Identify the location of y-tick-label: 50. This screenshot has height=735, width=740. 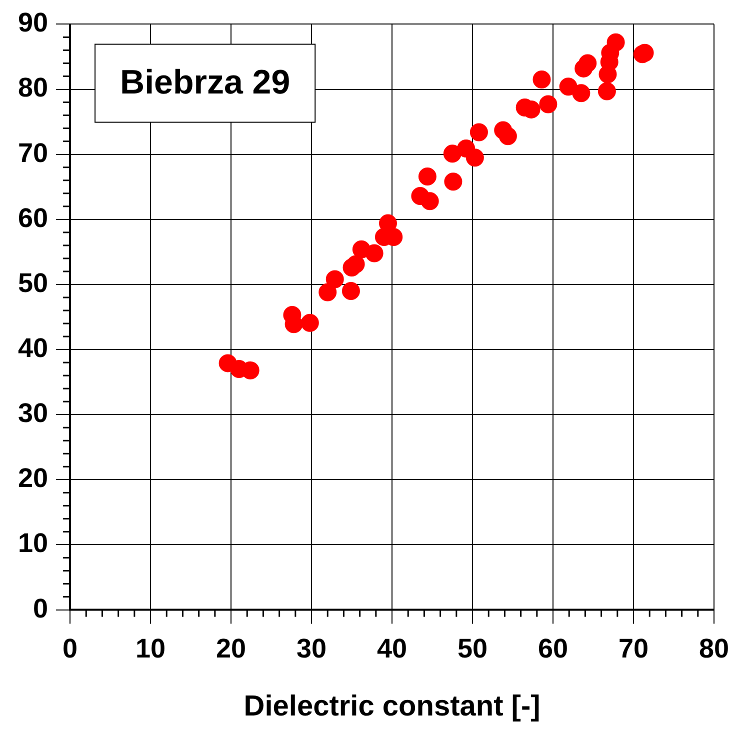
(33, 283).